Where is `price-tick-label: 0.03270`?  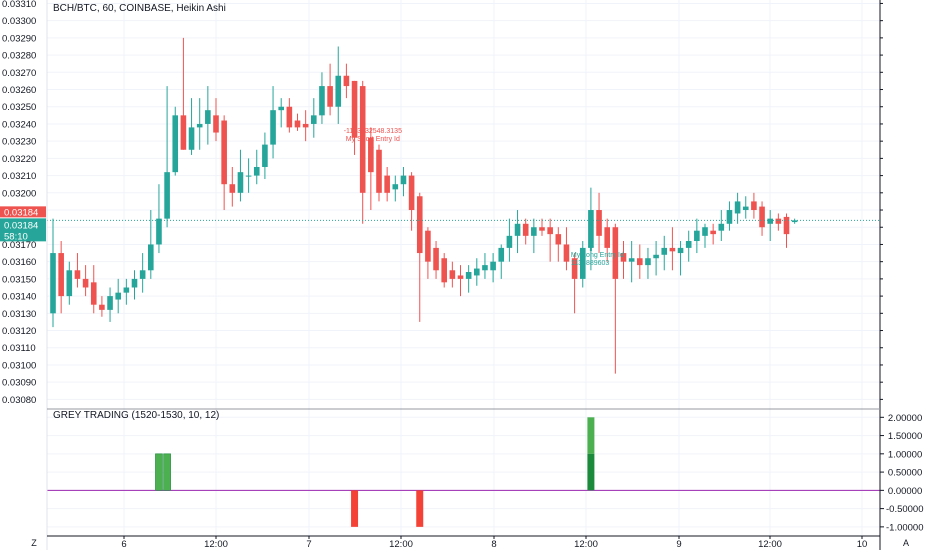 price-tick-label: 0.03270 is located at coordinates (19, 73).